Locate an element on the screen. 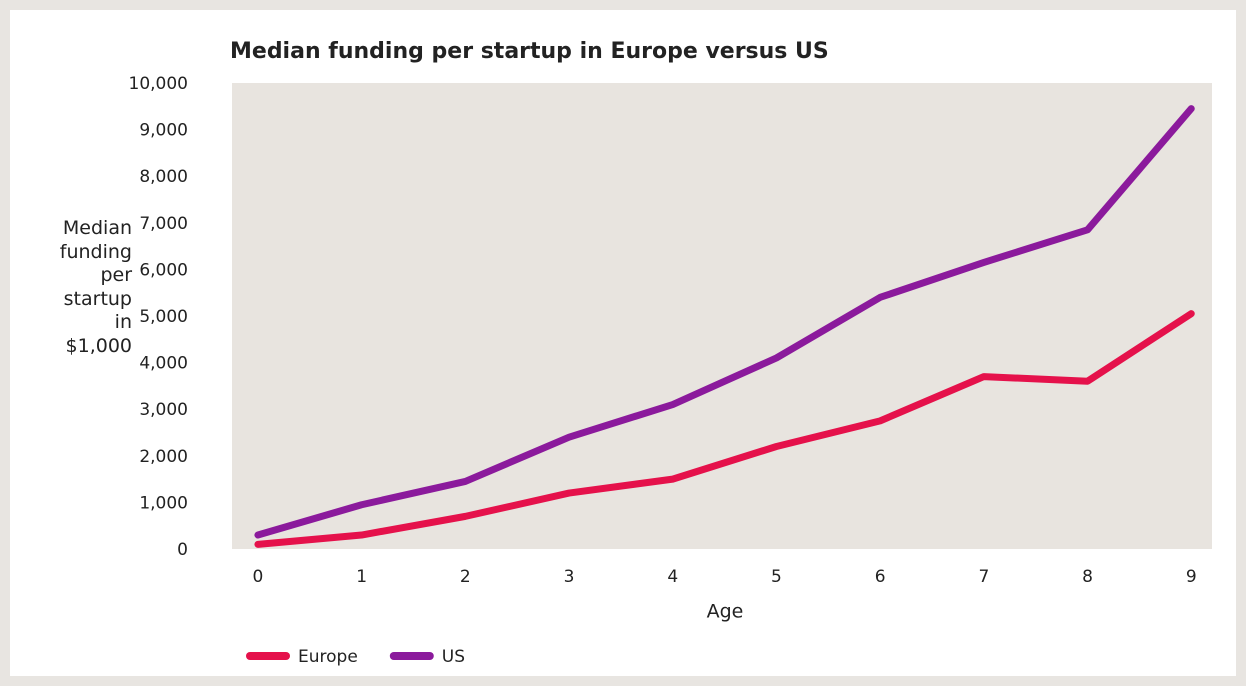 This screenshot has width=1246, height=686. y-tick-label: 10,000 is located at coordinates (158, 84).